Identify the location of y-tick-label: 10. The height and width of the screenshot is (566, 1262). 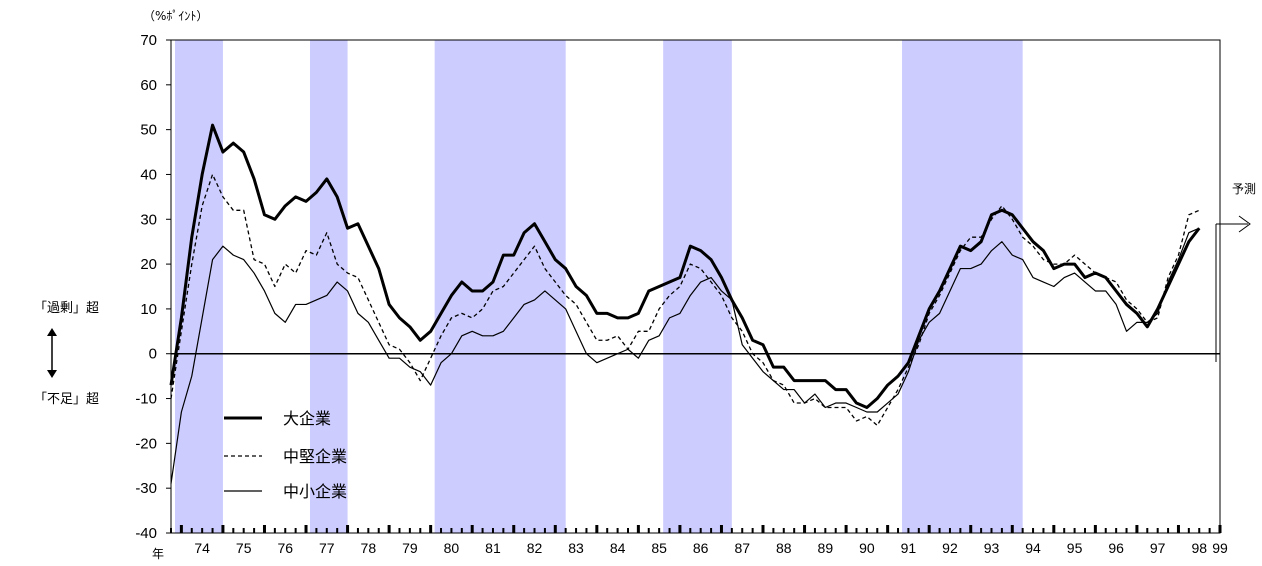
(148, 309).